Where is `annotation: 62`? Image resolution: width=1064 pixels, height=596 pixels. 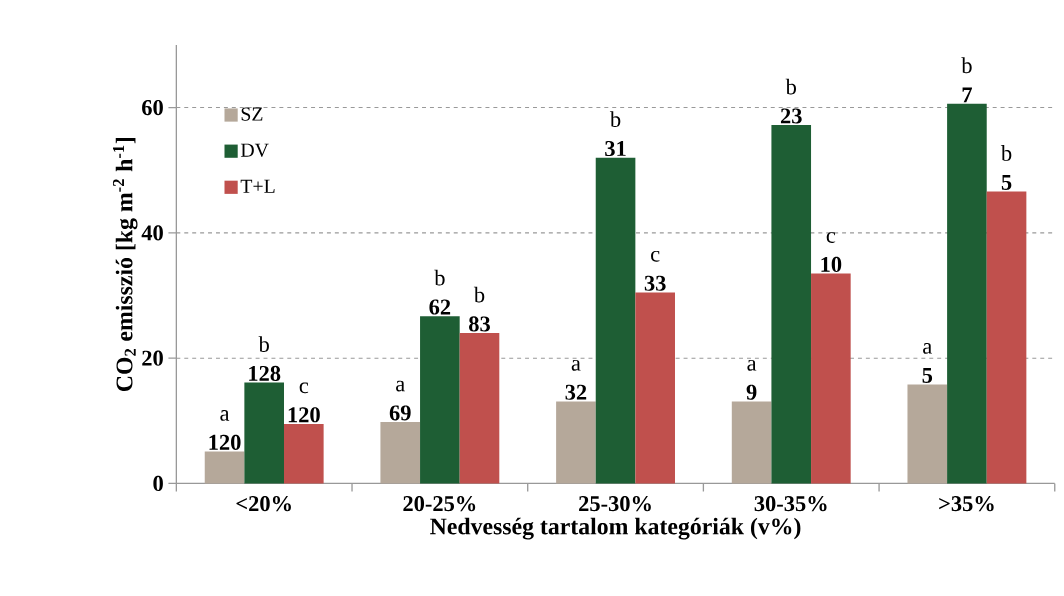 annotation: 62 is located at coordinates (440, 307).